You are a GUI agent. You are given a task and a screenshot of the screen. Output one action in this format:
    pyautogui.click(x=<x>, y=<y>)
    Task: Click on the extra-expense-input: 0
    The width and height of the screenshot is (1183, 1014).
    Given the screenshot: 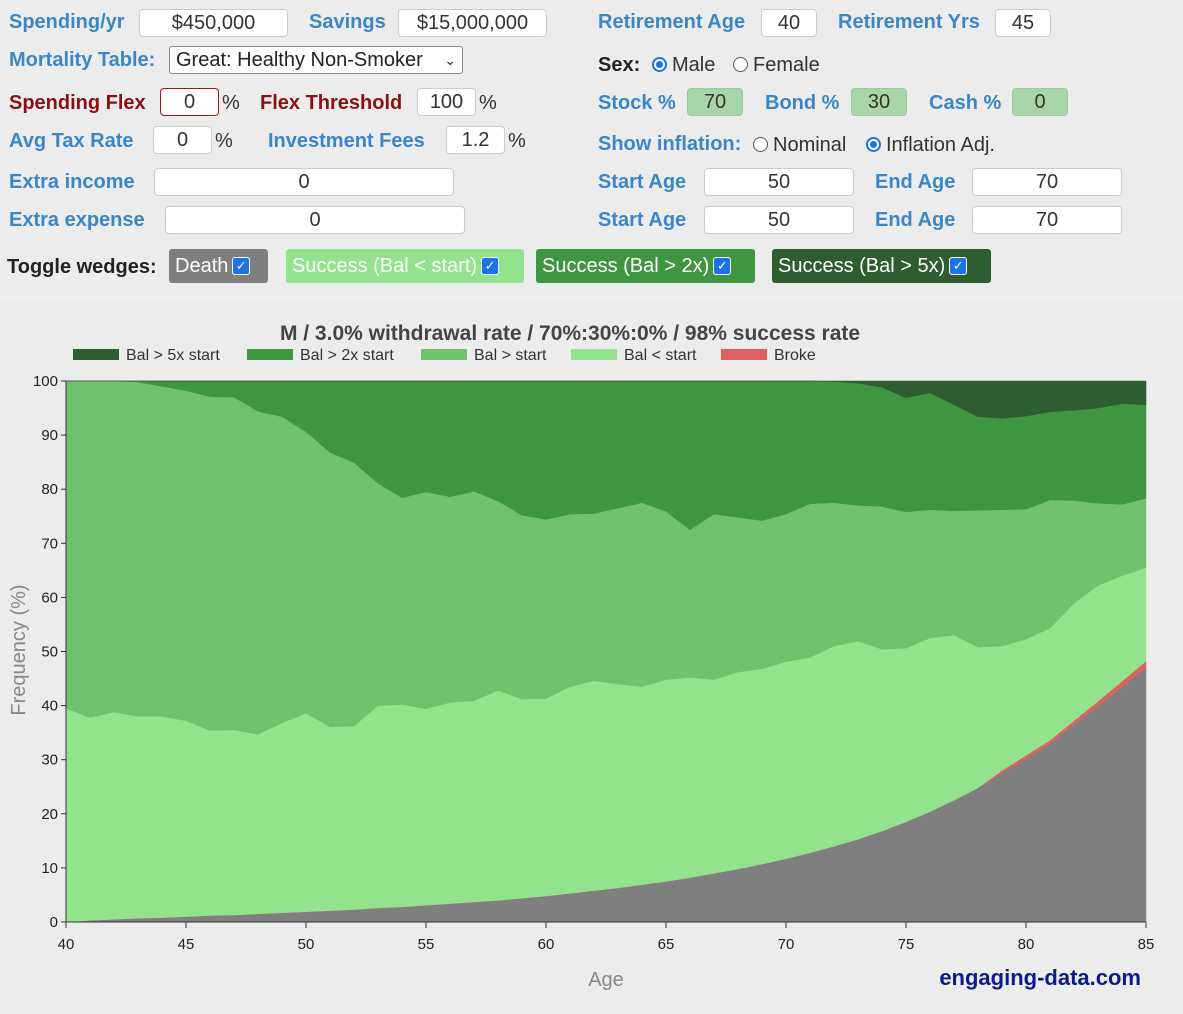 What is the action you would take?
    pyautogui.click(x=315, y=220)
    